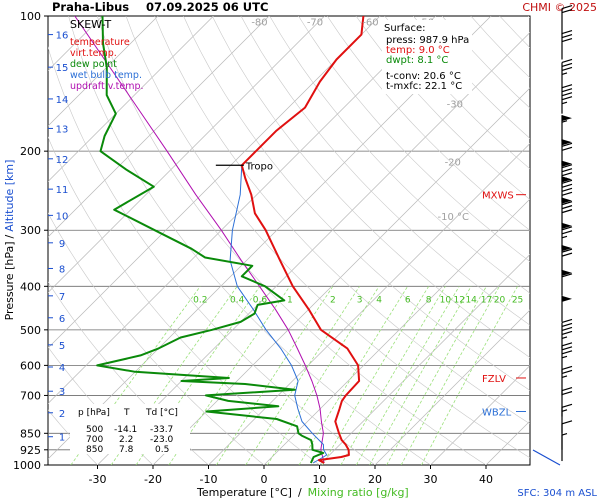  What do you see at coordinates (497, 412) in the screenshot?
I see `wbzl-label: WBZL` at bounding box center [497, 412].